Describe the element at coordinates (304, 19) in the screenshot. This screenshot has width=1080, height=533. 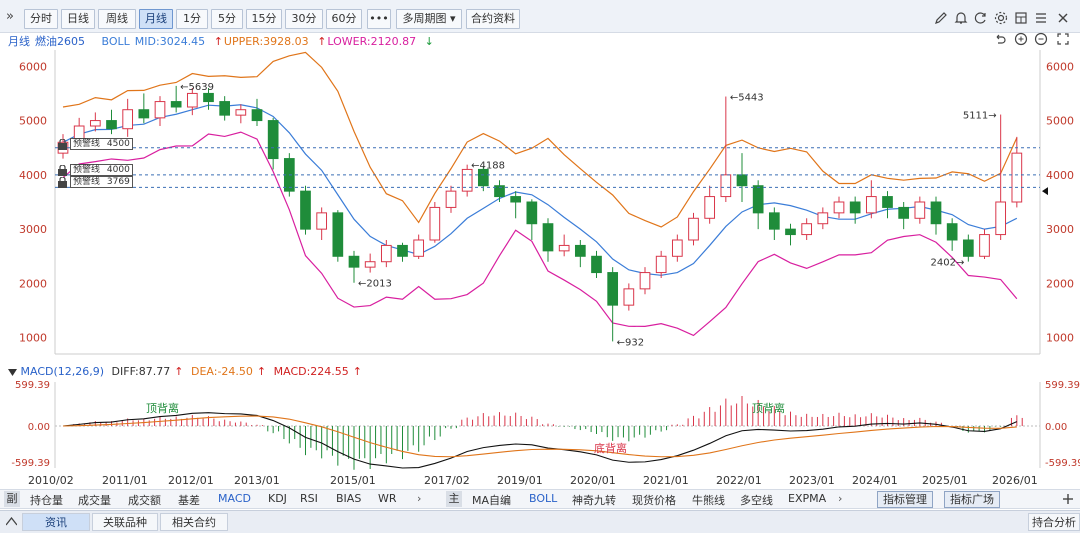
I see `period-button-30min: 30分` at that location.